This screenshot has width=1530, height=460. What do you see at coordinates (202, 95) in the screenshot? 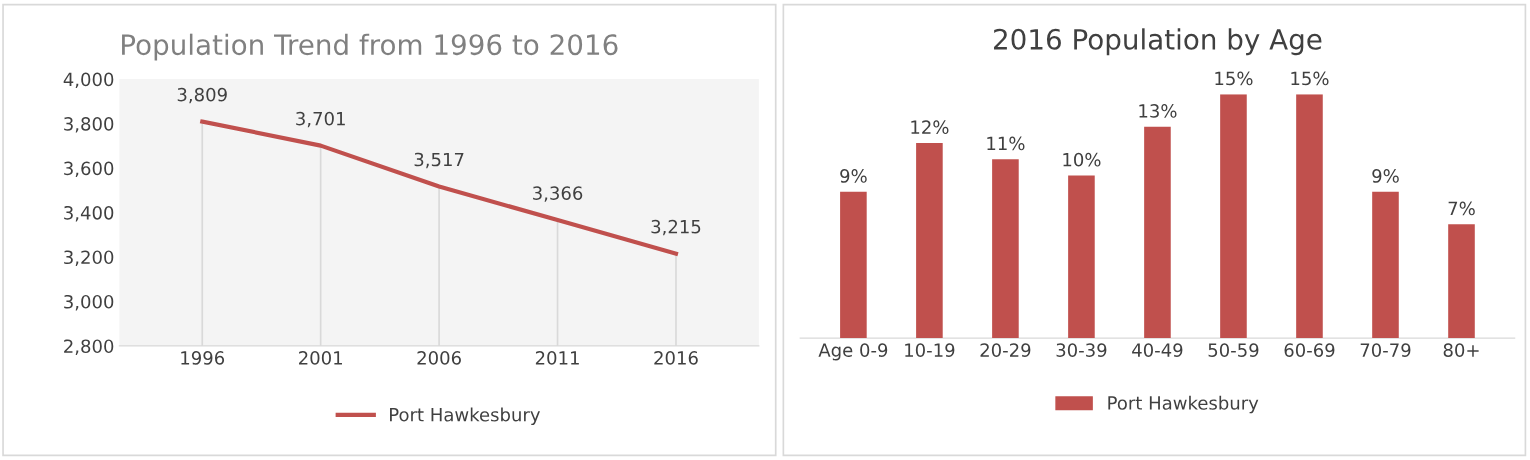
I see `data-label: 3,809` at bounding box center [202, 95].